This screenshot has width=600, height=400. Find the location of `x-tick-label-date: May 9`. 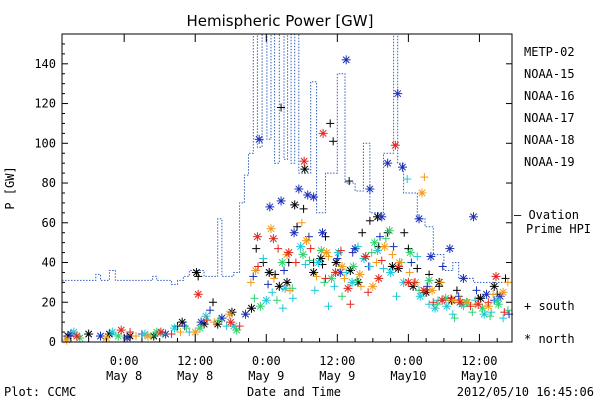

x-tick-label-date: May 9 is located at coordinates (266, 376).